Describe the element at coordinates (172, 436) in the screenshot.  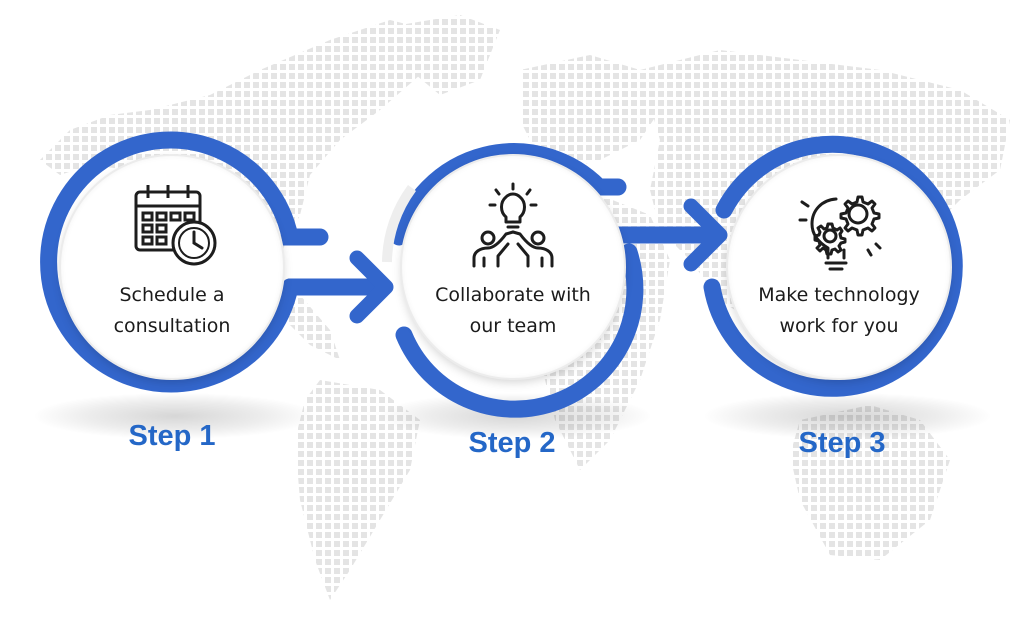
I see `step-1-label: Step 1` at that location.